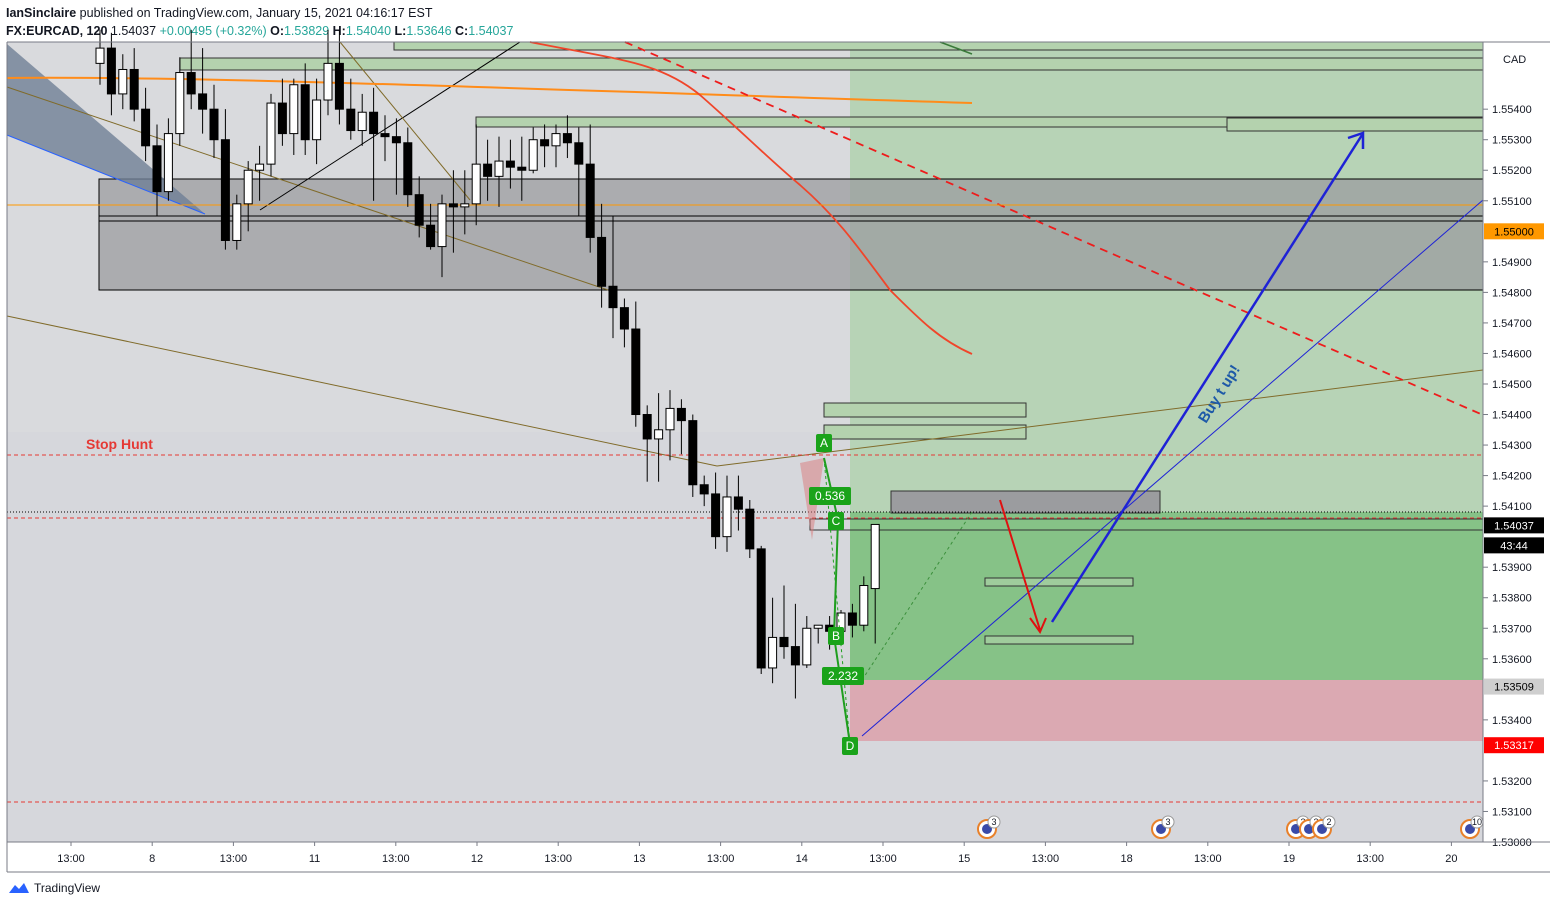  What do you see at coordinates (843, 676) in the screenshot?
I see `ratio-label: 2.232` at bounding box center [843, 676].